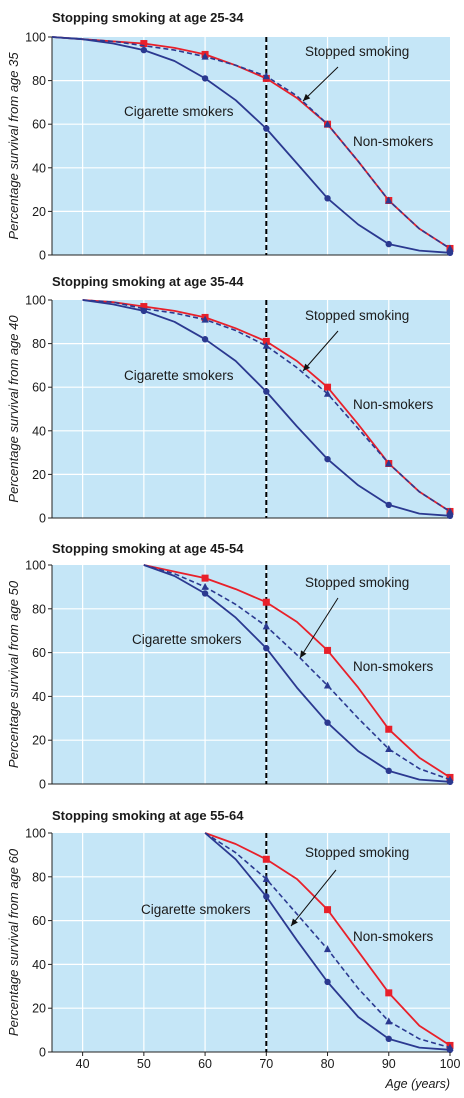 This screenshot has height=1098, width=464. What do you see at coordinates (266, 1064) in the screenshot?
I see `x-tick-label: 70` at bounding box center [266, 1064].